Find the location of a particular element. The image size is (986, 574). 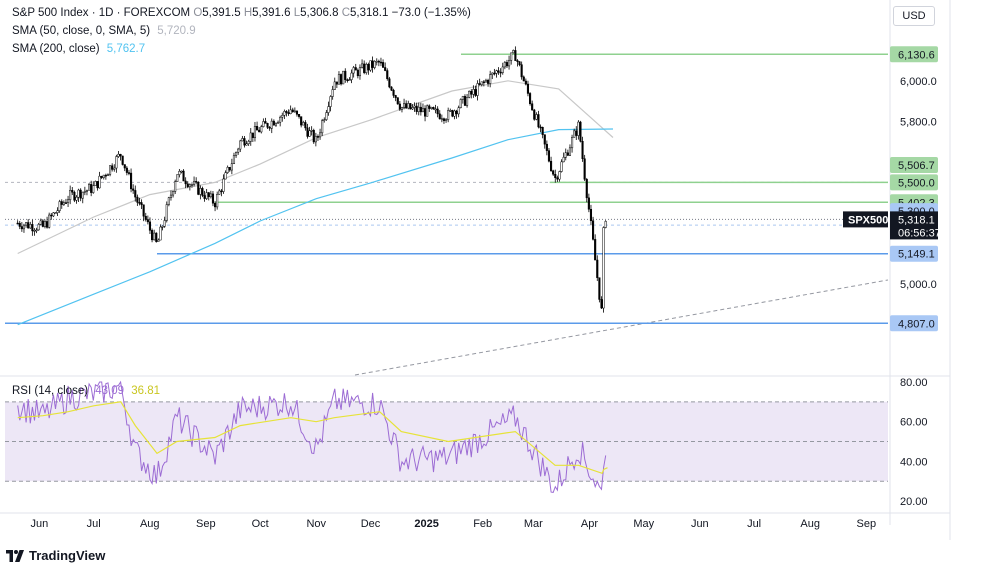

time-axis-tick: Feb is located at coordinates (482, 524).